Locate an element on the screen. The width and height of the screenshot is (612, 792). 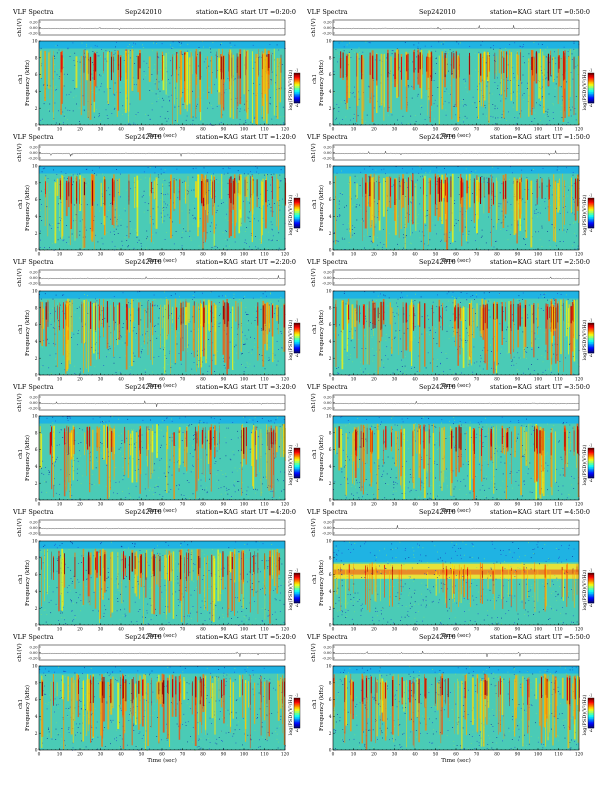
start-time-label: start UT =4:20:0 is located at coordinates (268, 512).